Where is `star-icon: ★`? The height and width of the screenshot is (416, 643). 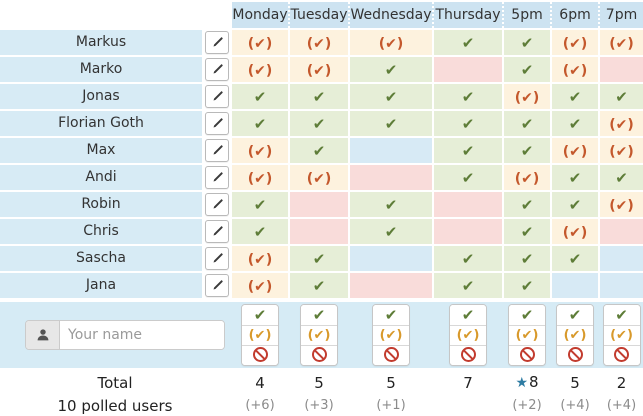 star-icon: ★ is located at coordinates (521, 383).